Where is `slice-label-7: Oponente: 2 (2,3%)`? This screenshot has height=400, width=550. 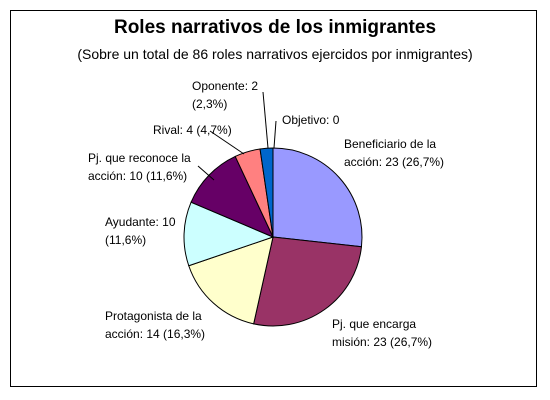 slice-label-7: Oponente: 2 (2,3%) is located at coordinates (225, 95).